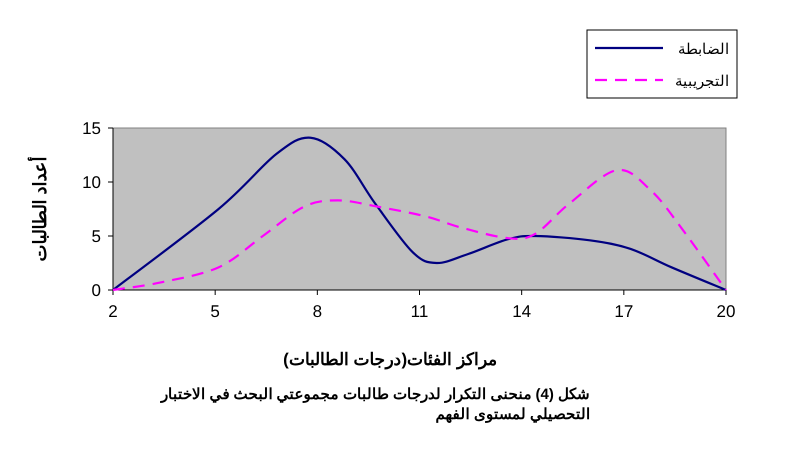 Image resolution: width=810 pixels, height=452 pixels. Describe the element at coordinates (702, 81) in the screenshot. I see `legend-label: التجريبية` at that location.